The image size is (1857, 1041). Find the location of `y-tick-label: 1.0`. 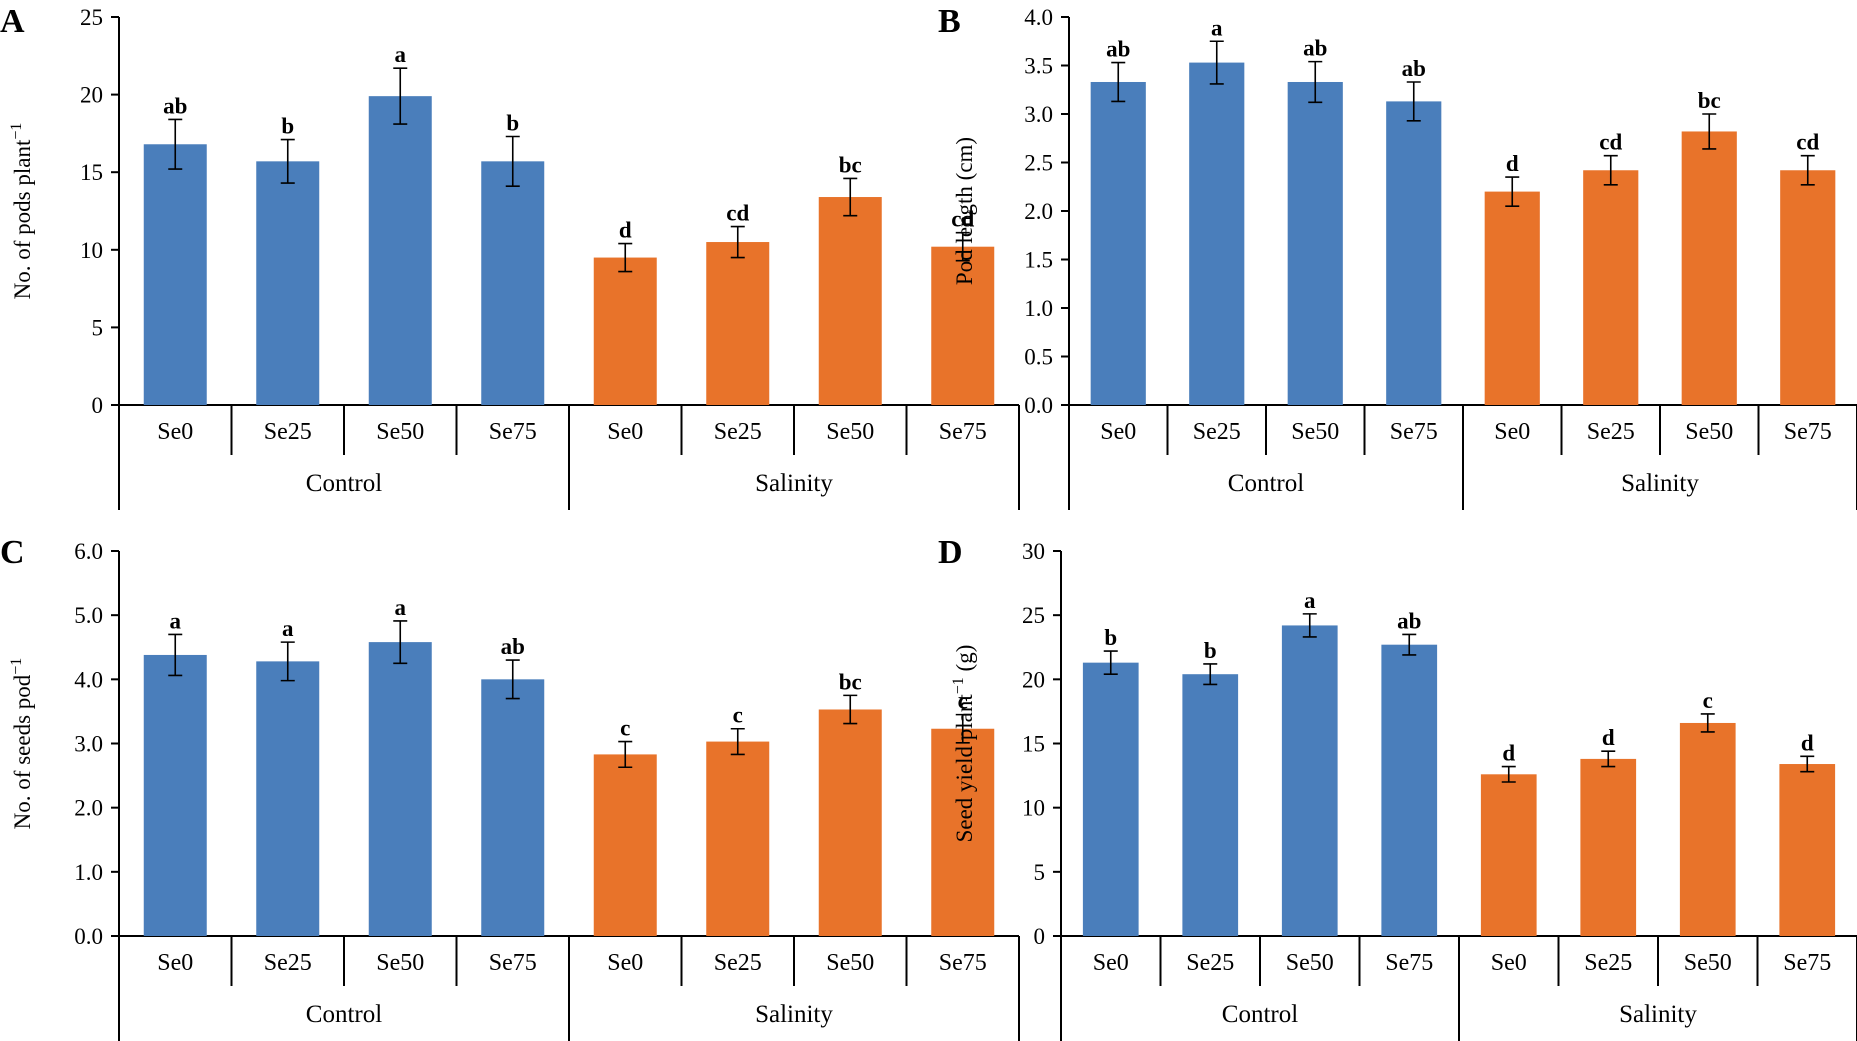

y-tick-label: 1.0 is located at coordinates (88, 872).